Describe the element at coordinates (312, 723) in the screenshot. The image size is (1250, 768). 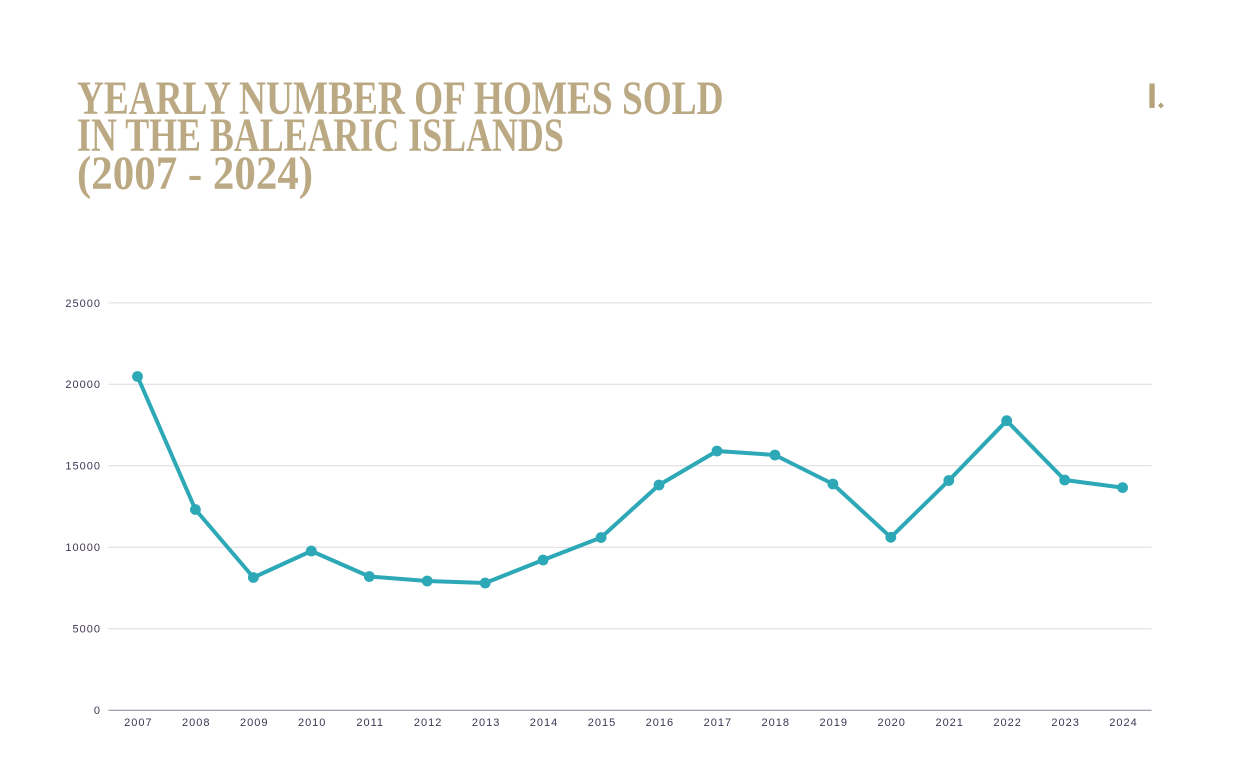
I see `svg-text: 2010` at that location.